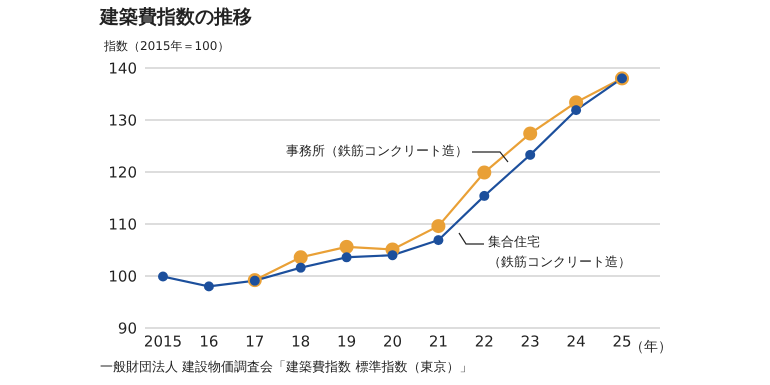 This screenshot has height=385, width=770. Describe the element at coordinates (208, 341) in the screenshot. I see `x-tick-label: 16` at that location.